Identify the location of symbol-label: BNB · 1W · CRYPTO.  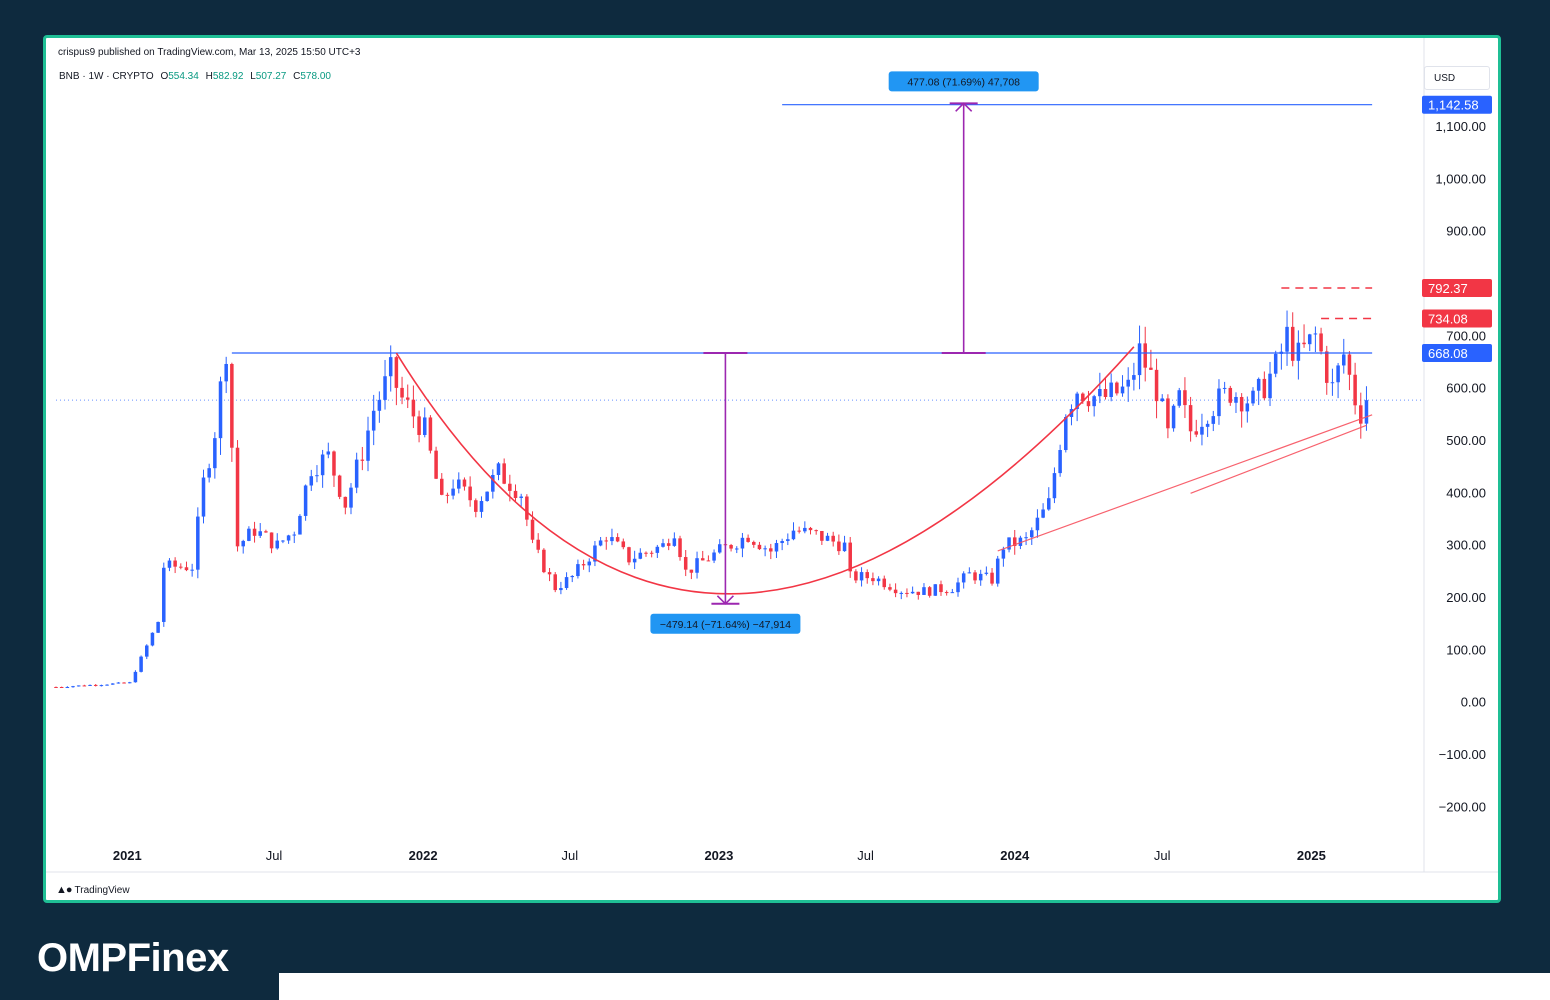
(106, 76).